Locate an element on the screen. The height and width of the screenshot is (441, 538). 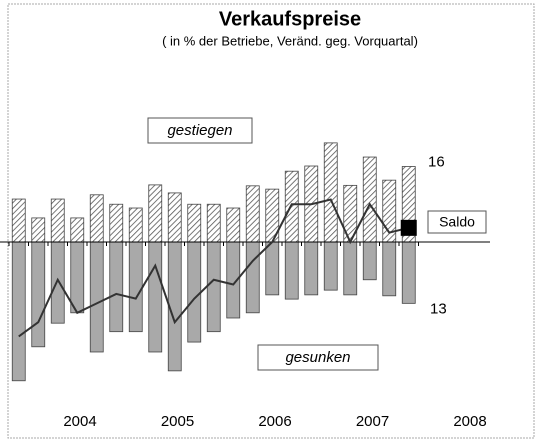
series-label: gestiegen is located at coordinates (199, 130).